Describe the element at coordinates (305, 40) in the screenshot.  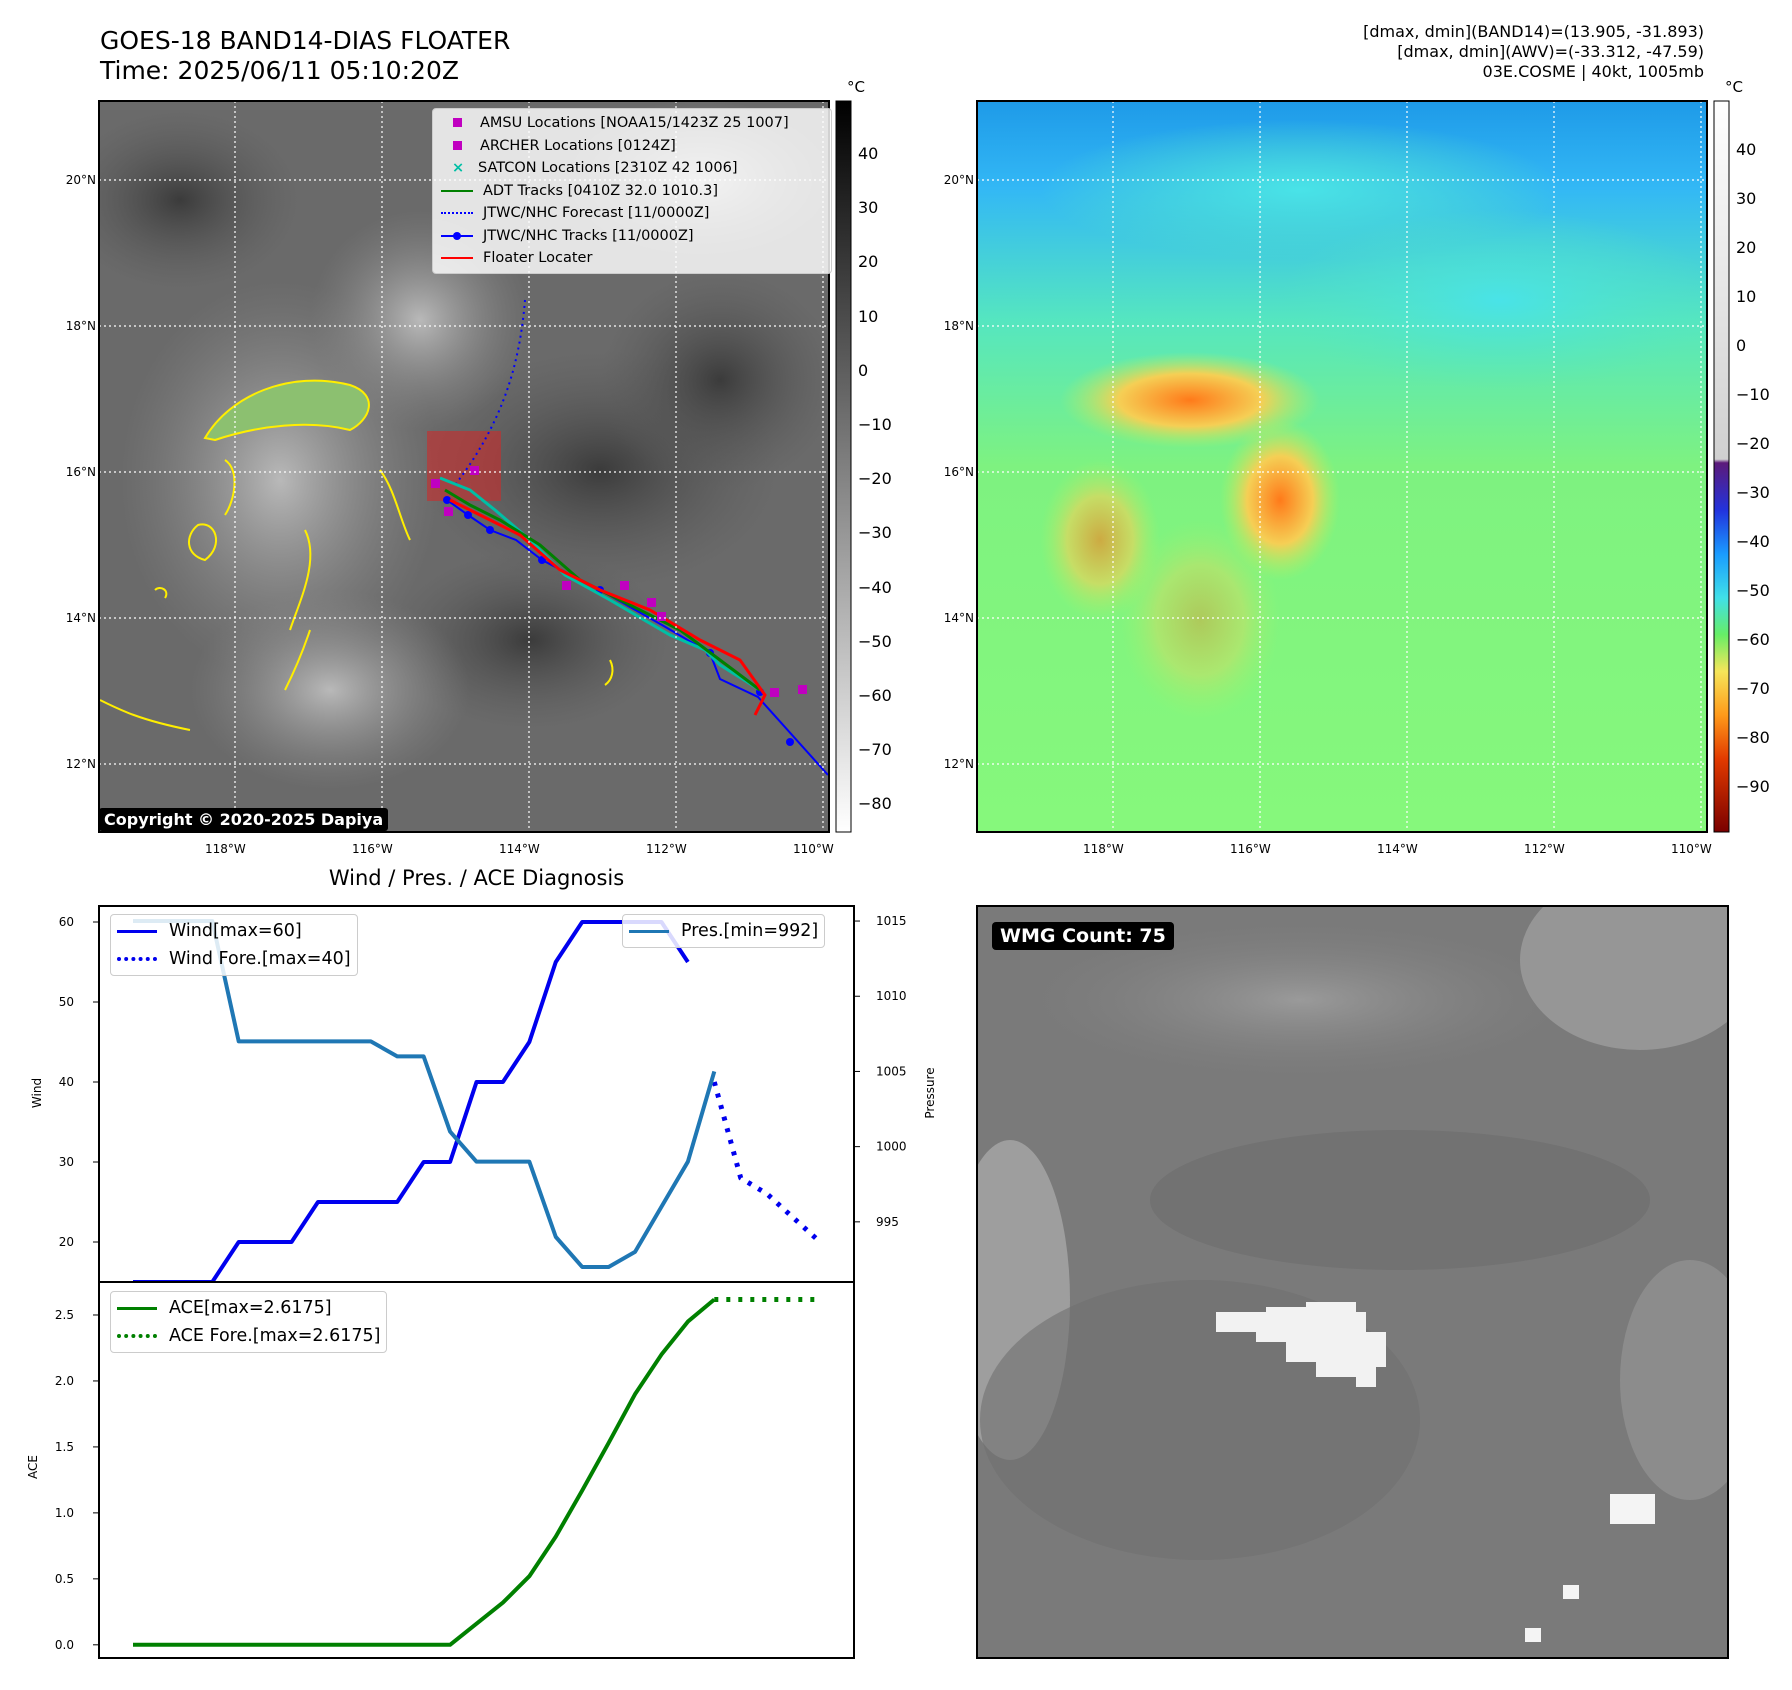
I see `title-line-1: GOES-18 BAND14-DIAS FLOATER` at that location.